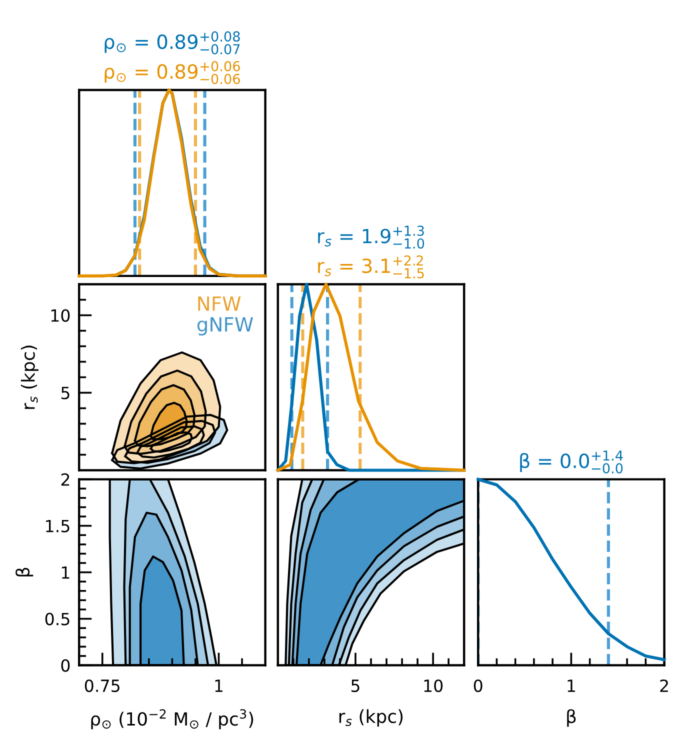 The height and width of the screenshot is (756, 700). What do you see at coordinates (172, 719) in the screenshot?
I see `text: ρ$_{⊙}$ (10$^{−2}$ M$_{⊙}$ / pc$^{3}$)` at bounding box center [172, 719].